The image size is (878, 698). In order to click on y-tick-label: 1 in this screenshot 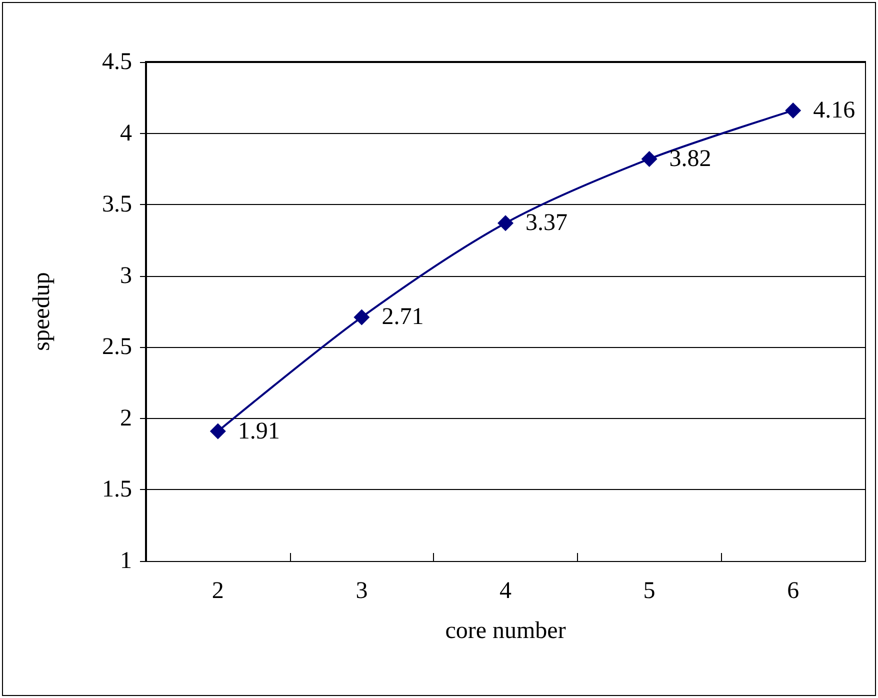, I will do `click(126, 561)`.